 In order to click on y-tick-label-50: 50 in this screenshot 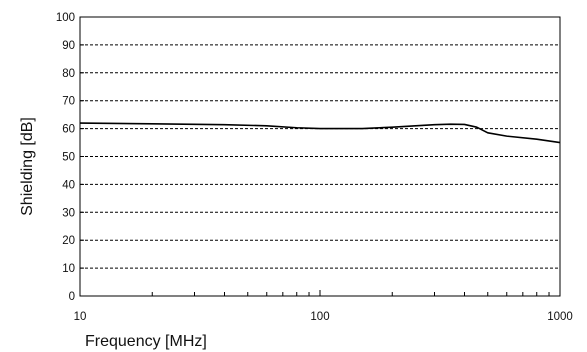, I will do `click(68, 158)`.